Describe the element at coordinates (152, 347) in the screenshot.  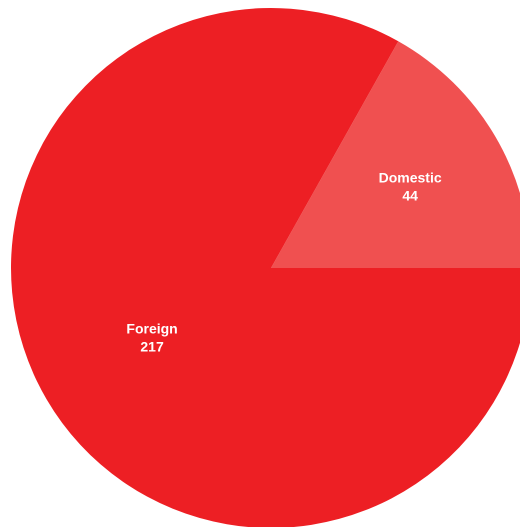
I see `slice-label-foreign-value: 217` at that location.